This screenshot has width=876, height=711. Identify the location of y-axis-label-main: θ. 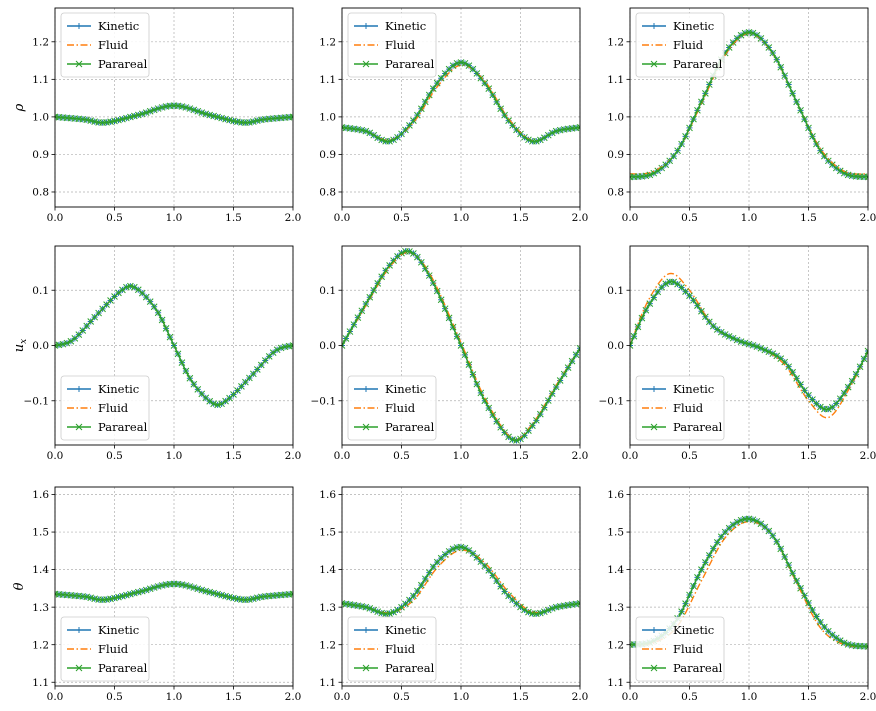
(19, 586).